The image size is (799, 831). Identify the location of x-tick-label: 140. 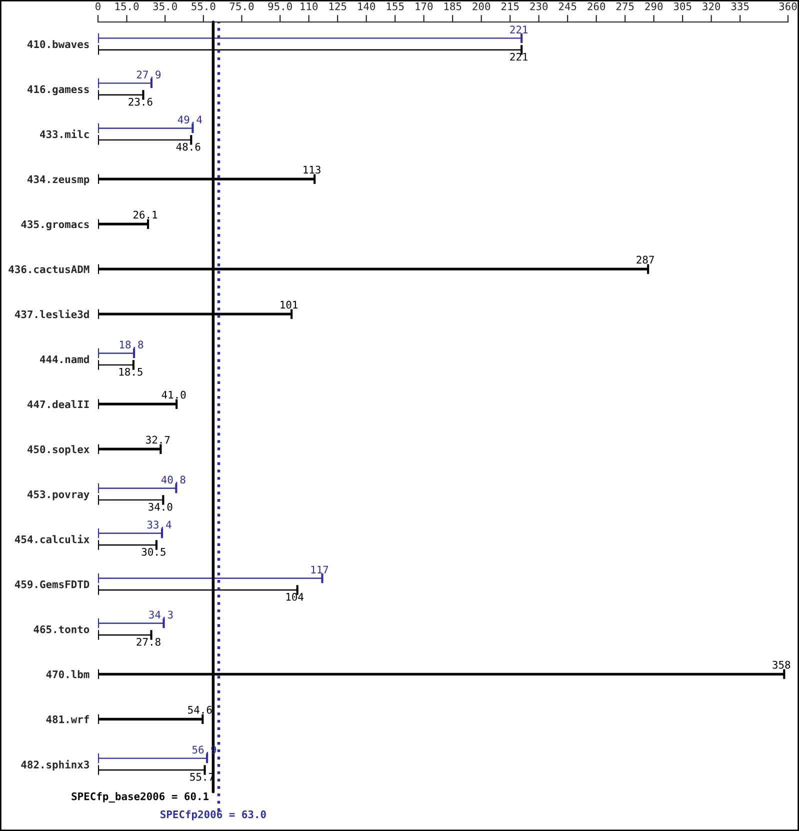
(367, 6).